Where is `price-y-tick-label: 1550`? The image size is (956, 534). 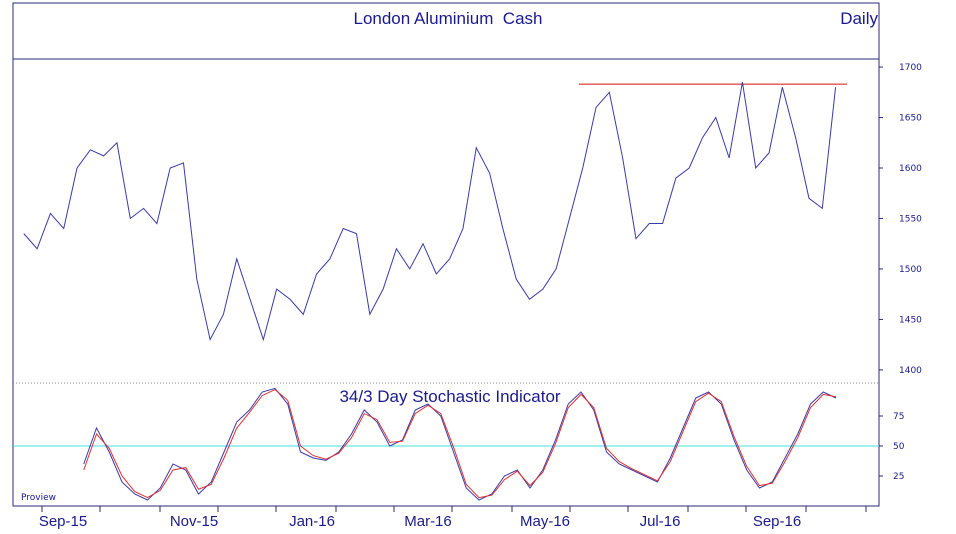 price-y-tick-label: 1550 is located at coordinates (910, 219).